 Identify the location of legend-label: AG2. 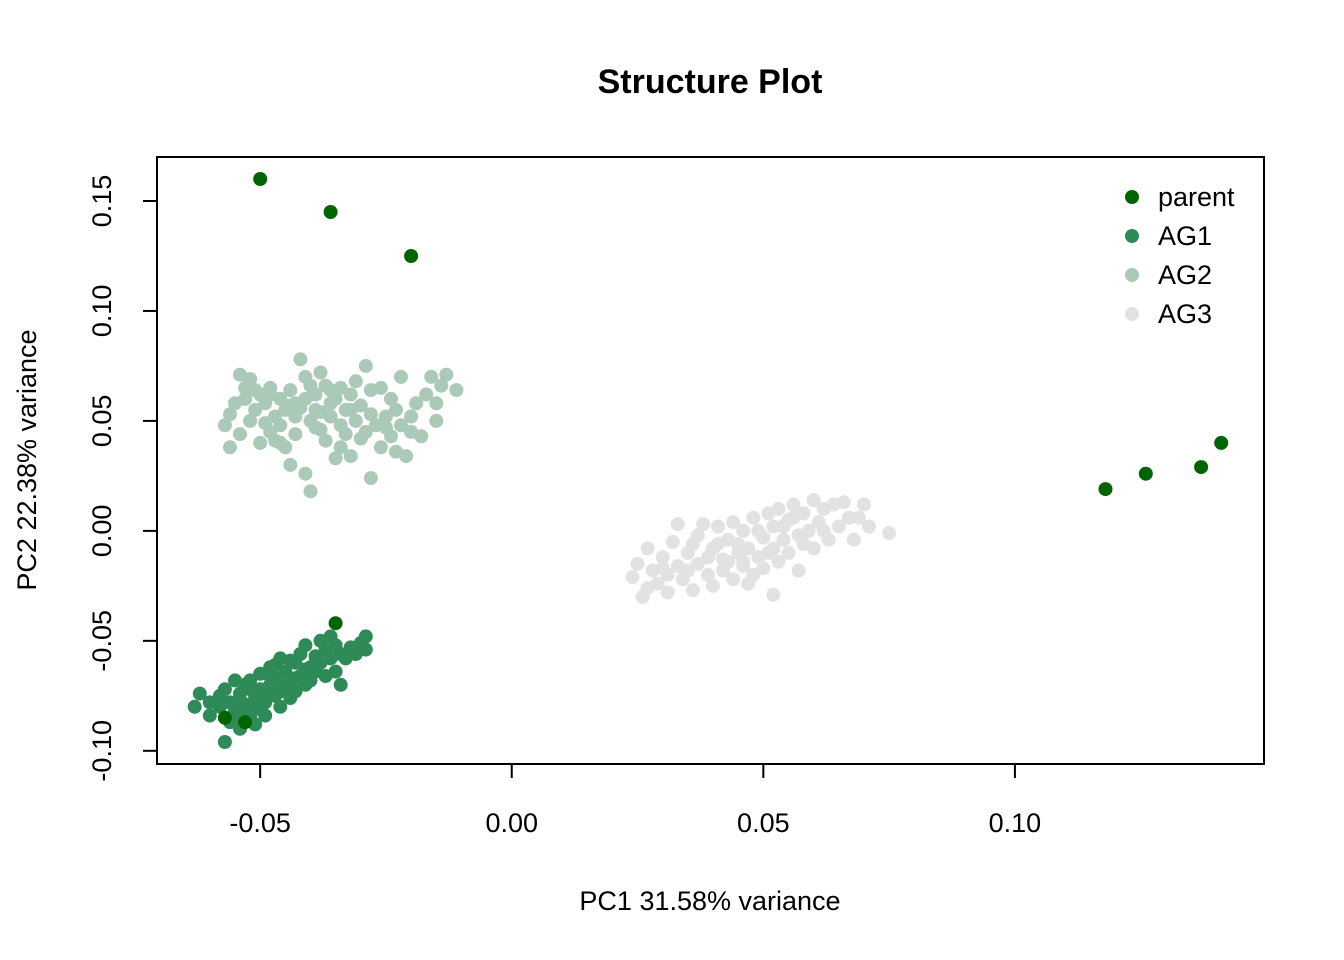
(1185, 275).